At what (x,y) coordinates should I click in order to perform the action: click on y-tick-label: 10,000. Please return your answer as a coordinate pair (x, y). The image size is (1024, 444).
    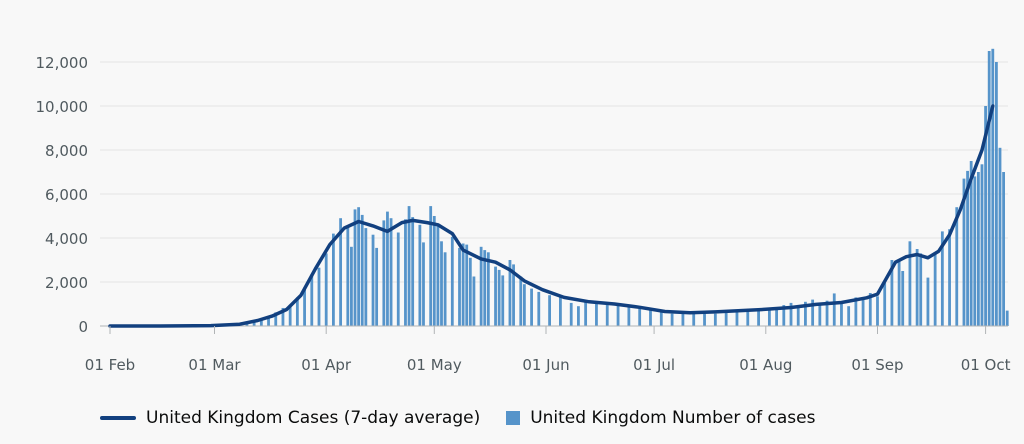
    Looking at the image, I should click on (62, 107).